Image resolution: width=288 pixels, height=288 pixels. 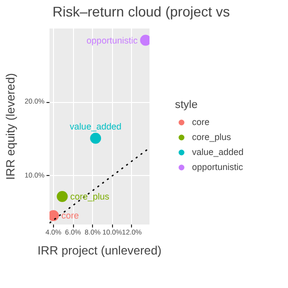 I want to click on annotation: opportunistic, so click(x=112, y=40).